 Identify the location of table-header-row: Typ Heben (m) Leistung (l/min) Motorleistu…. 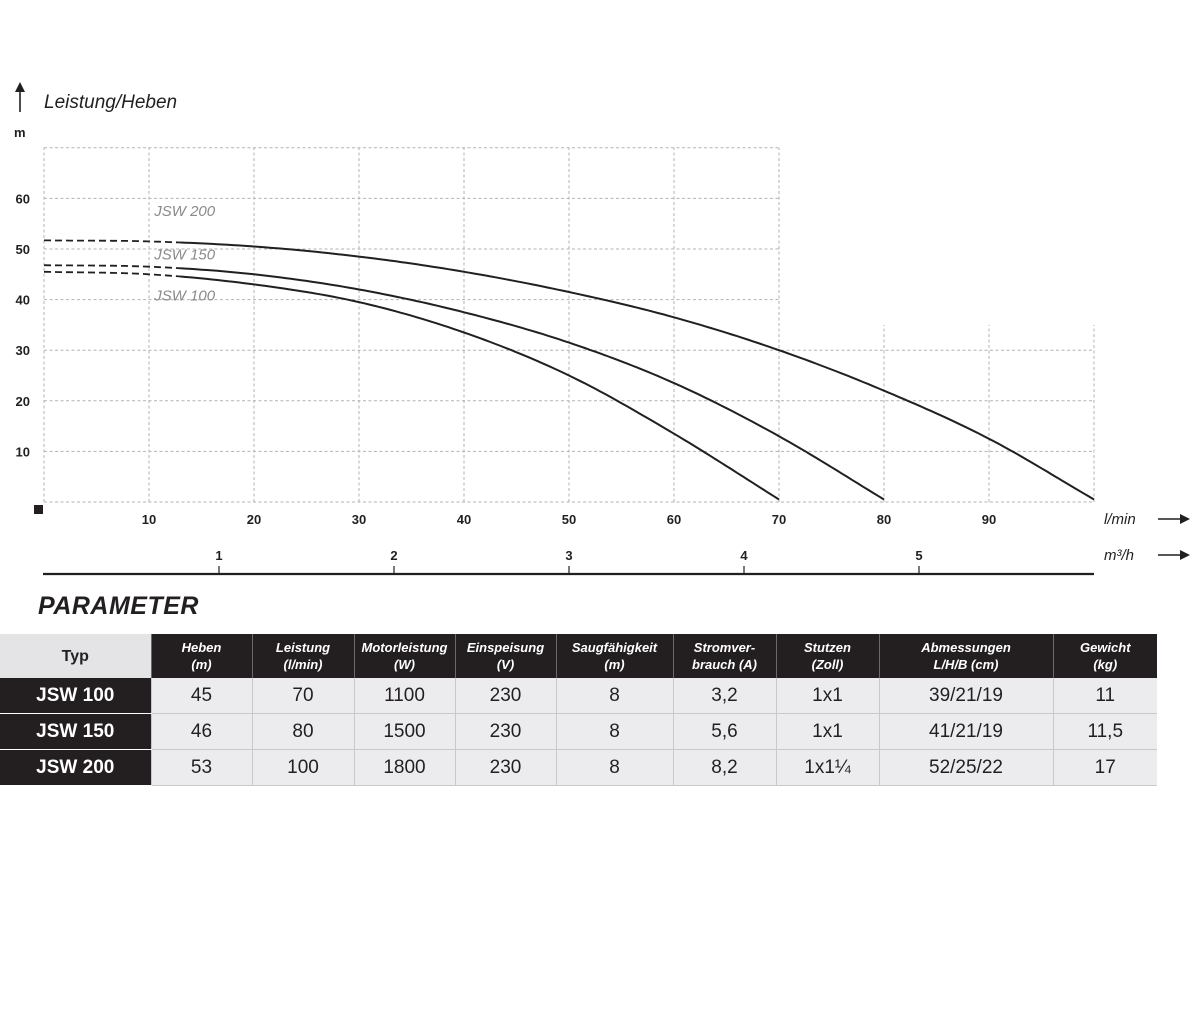
(578, 656).